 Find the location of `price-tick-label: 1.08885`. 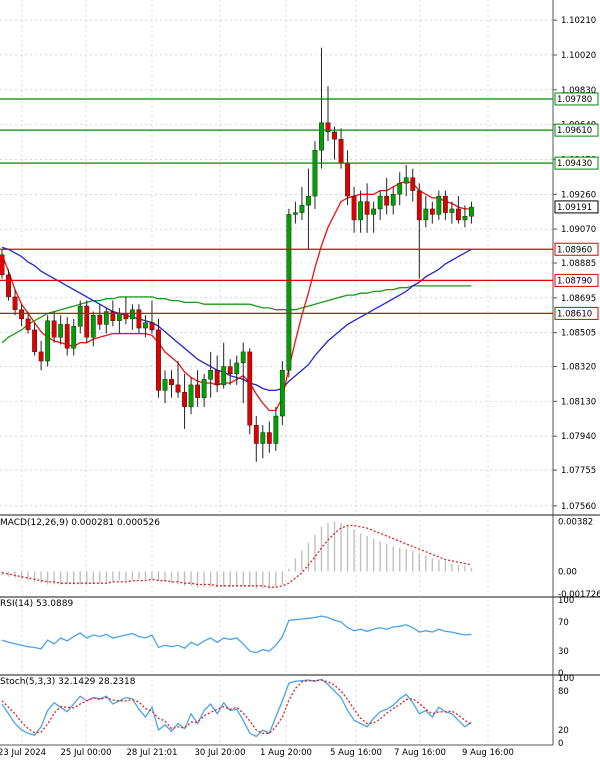

price-tick-label: 1.08885 is located at coordinates (578, 264).